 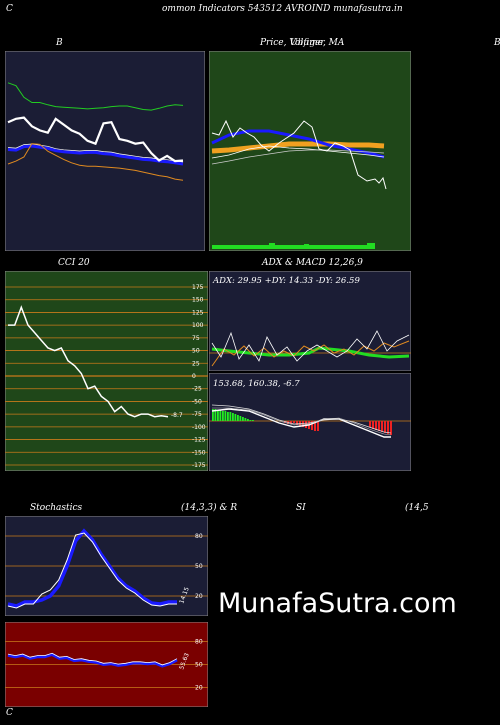 What do you see at coordinates (256, 384) in the screenshot?
I see `macd-readout: 153.68, 160.38, -6.7` at bounding box center [256, 384].